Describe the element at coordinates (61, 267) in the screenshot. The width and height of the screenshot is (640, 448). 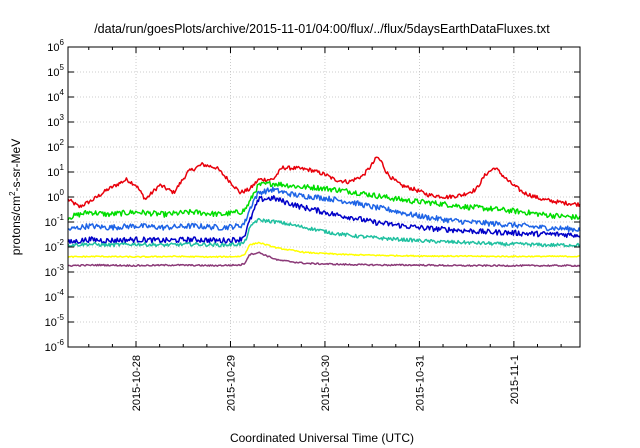
I see `y-tick-exp: -3` at that location.